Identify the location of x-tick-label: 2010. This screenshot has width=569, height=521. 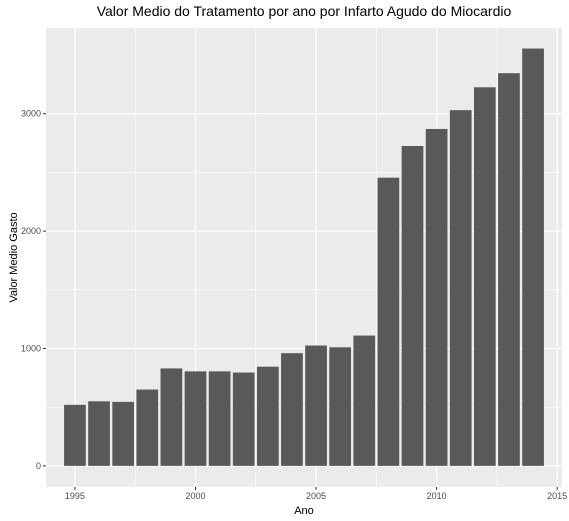
(437, 496).